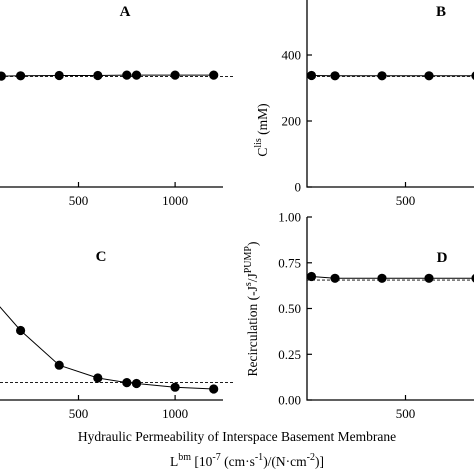 This screenshot has height=474, width=474. I want to click on panel-a-label: A, so click(125, 12).